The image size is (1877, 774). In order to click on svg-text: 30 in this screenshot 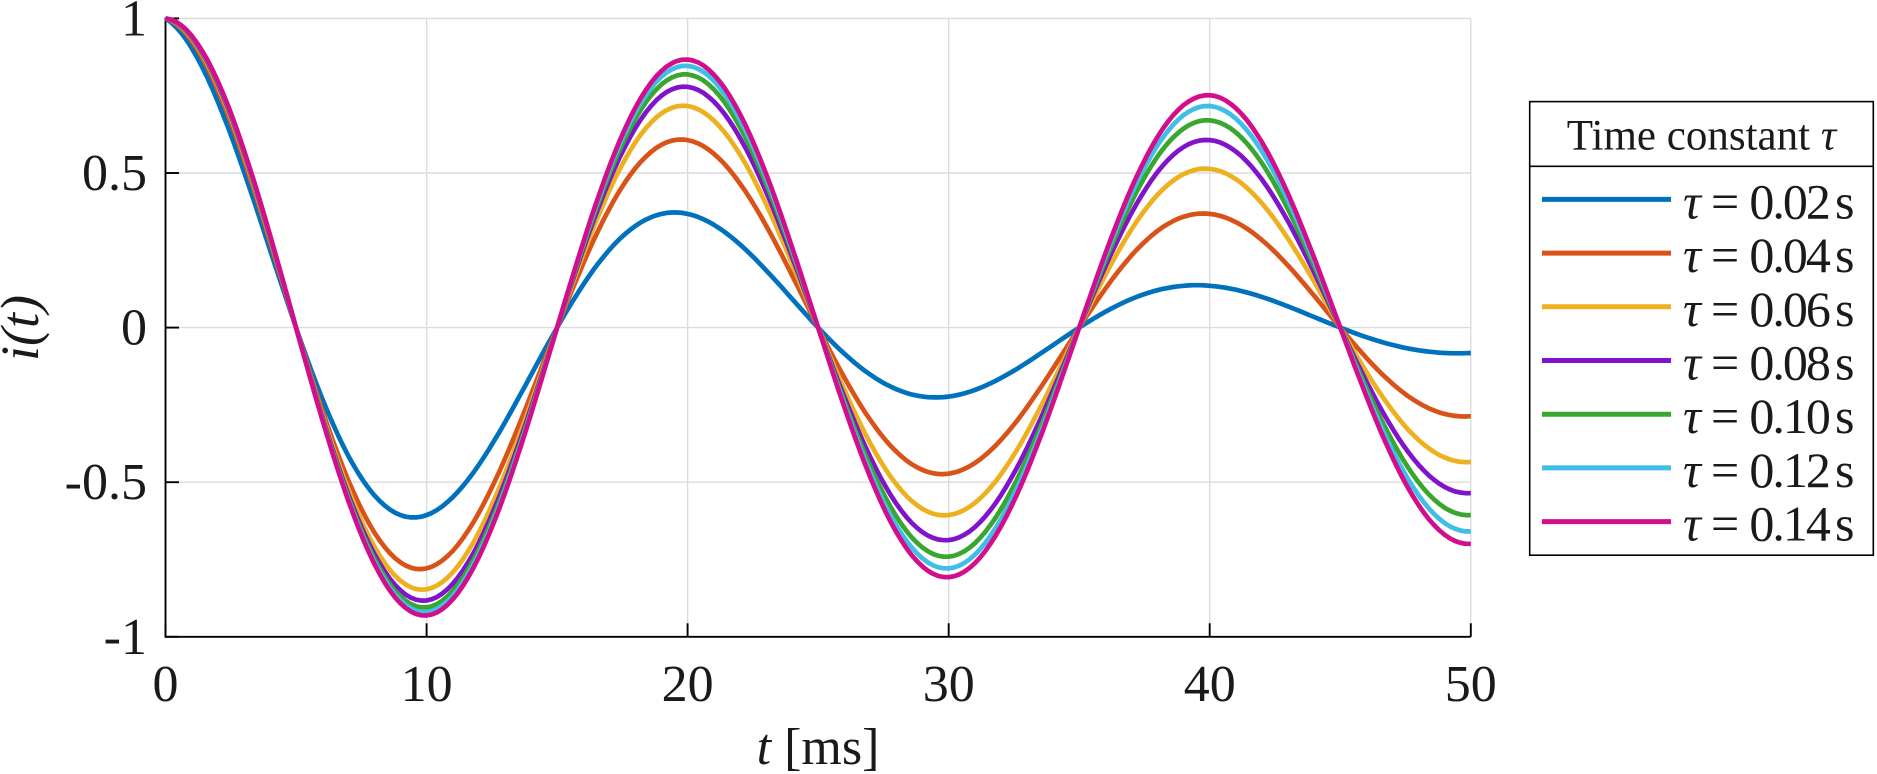, I will do `click(949, 684)`.